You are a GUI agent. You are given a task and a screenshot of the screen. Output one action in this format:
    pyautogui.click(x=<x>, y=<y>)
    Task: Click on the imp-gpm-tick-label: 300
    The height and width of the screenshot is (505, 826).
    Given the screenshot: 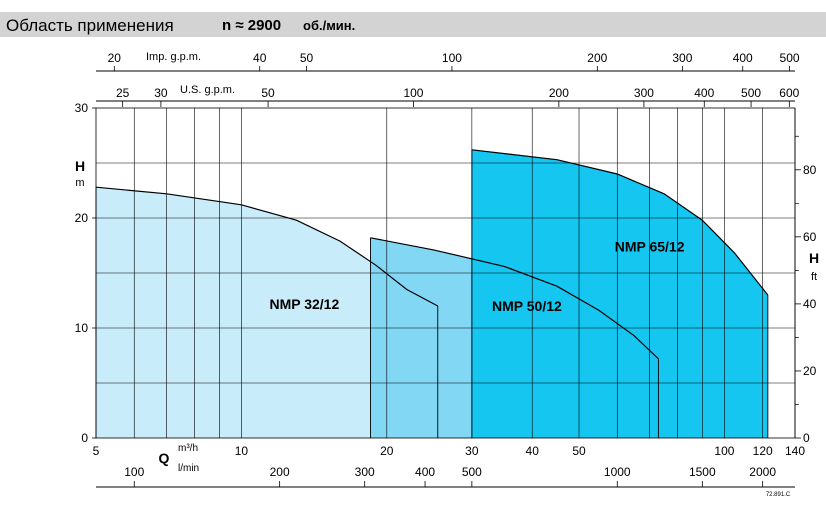 What is the action you would take?
    pyautogui.click(x=682, y=58)
    